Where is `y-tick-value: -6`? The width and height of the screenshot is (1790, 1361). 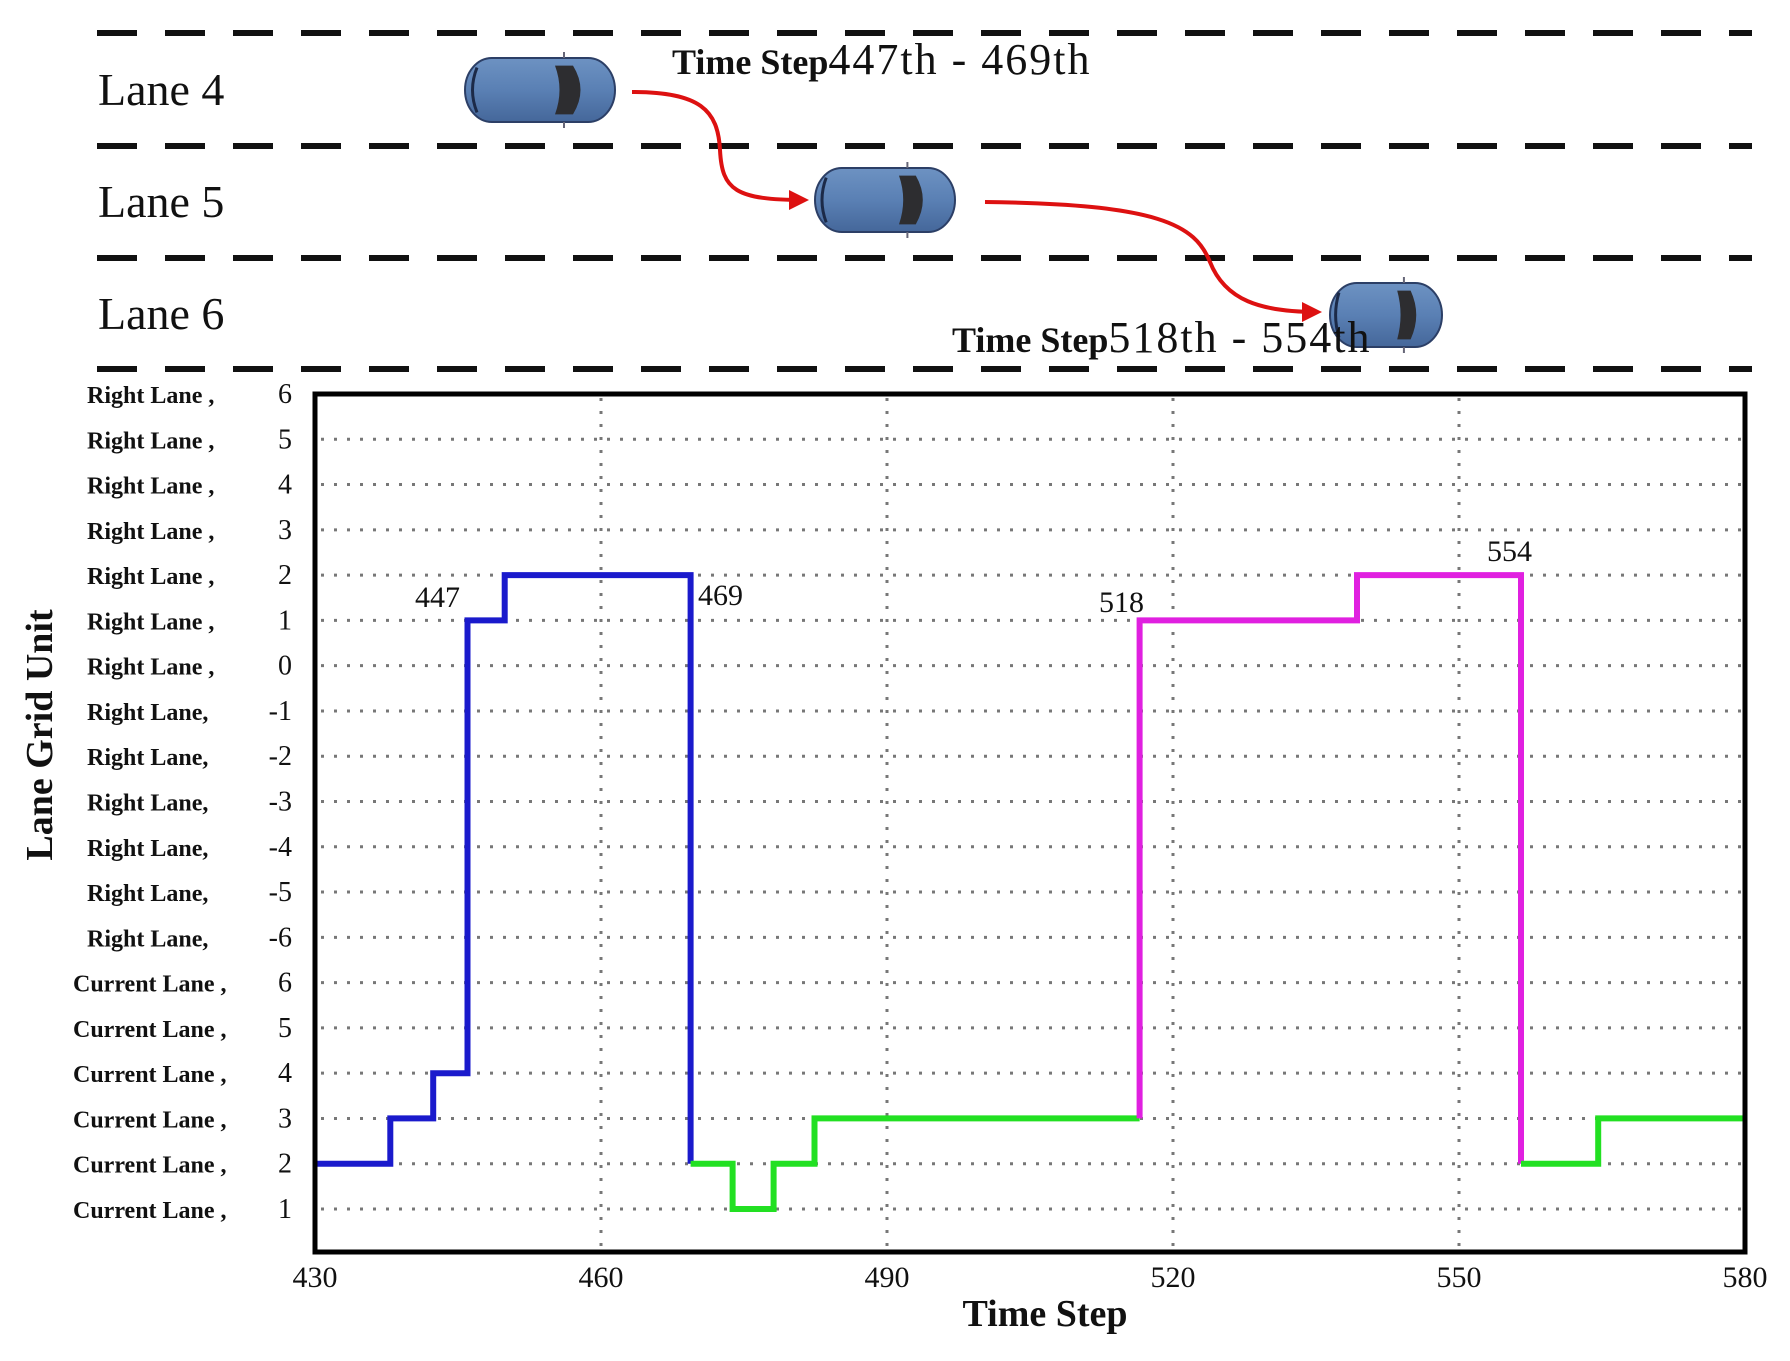 y-tick-value: -6 is located at coordinates (280, 937).